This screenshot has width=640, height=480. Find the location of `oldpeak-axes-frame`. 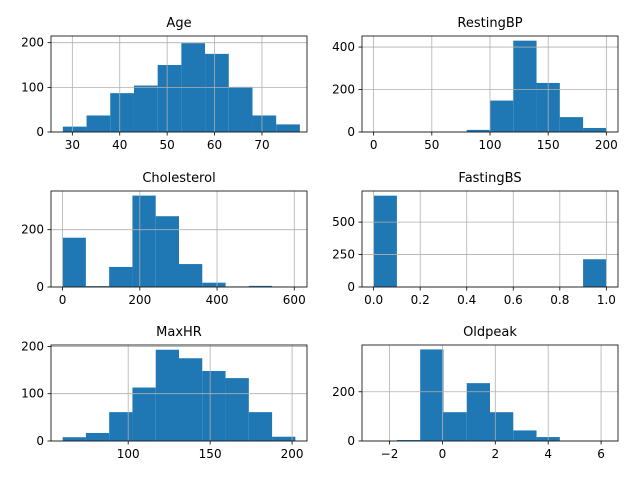

oldpeak-axes-frame is located at coordinates (490, 393).